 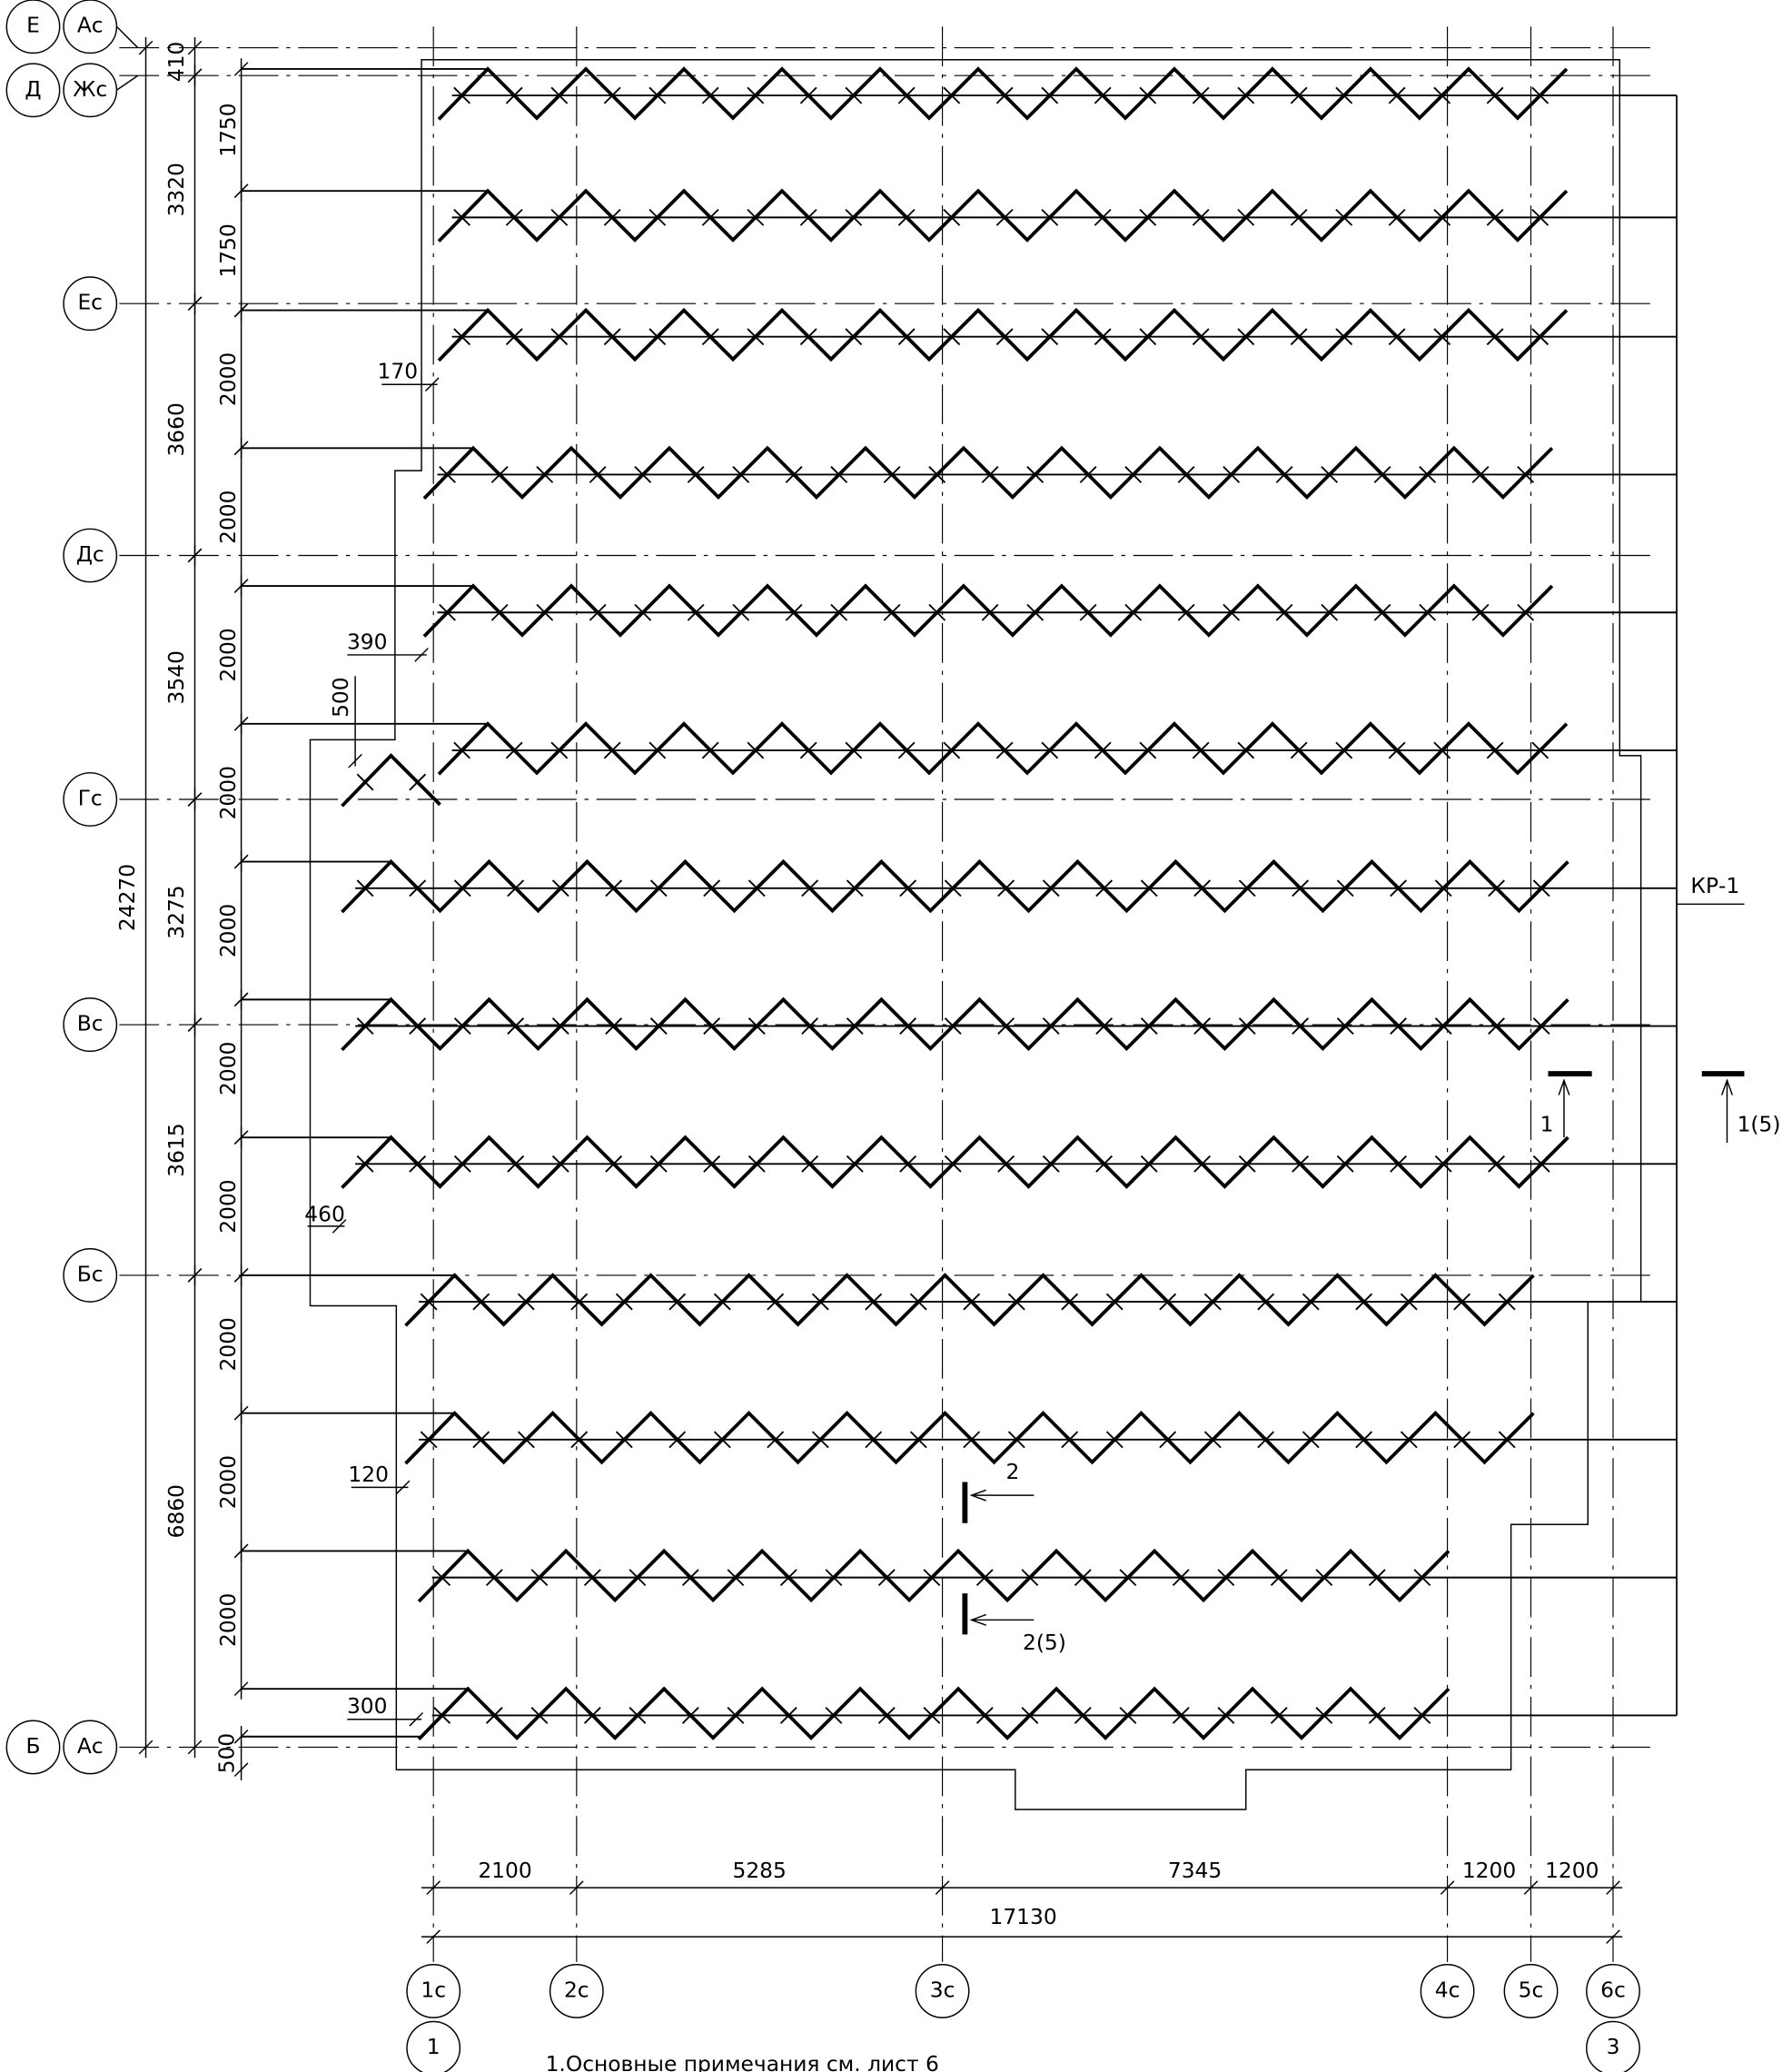 I want to click on offset-label: 300, so click(x=367, y=1706).